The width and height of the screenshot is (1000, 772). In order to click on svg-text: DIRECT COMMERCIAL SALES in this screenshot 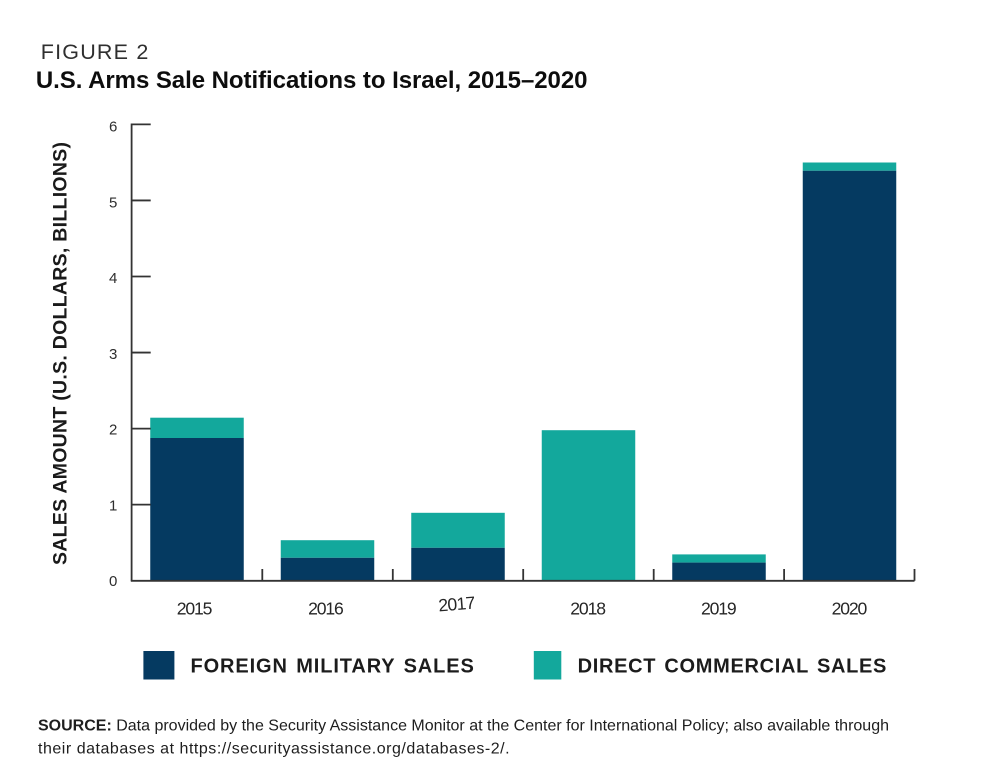, I will do `click(733, 667)`.